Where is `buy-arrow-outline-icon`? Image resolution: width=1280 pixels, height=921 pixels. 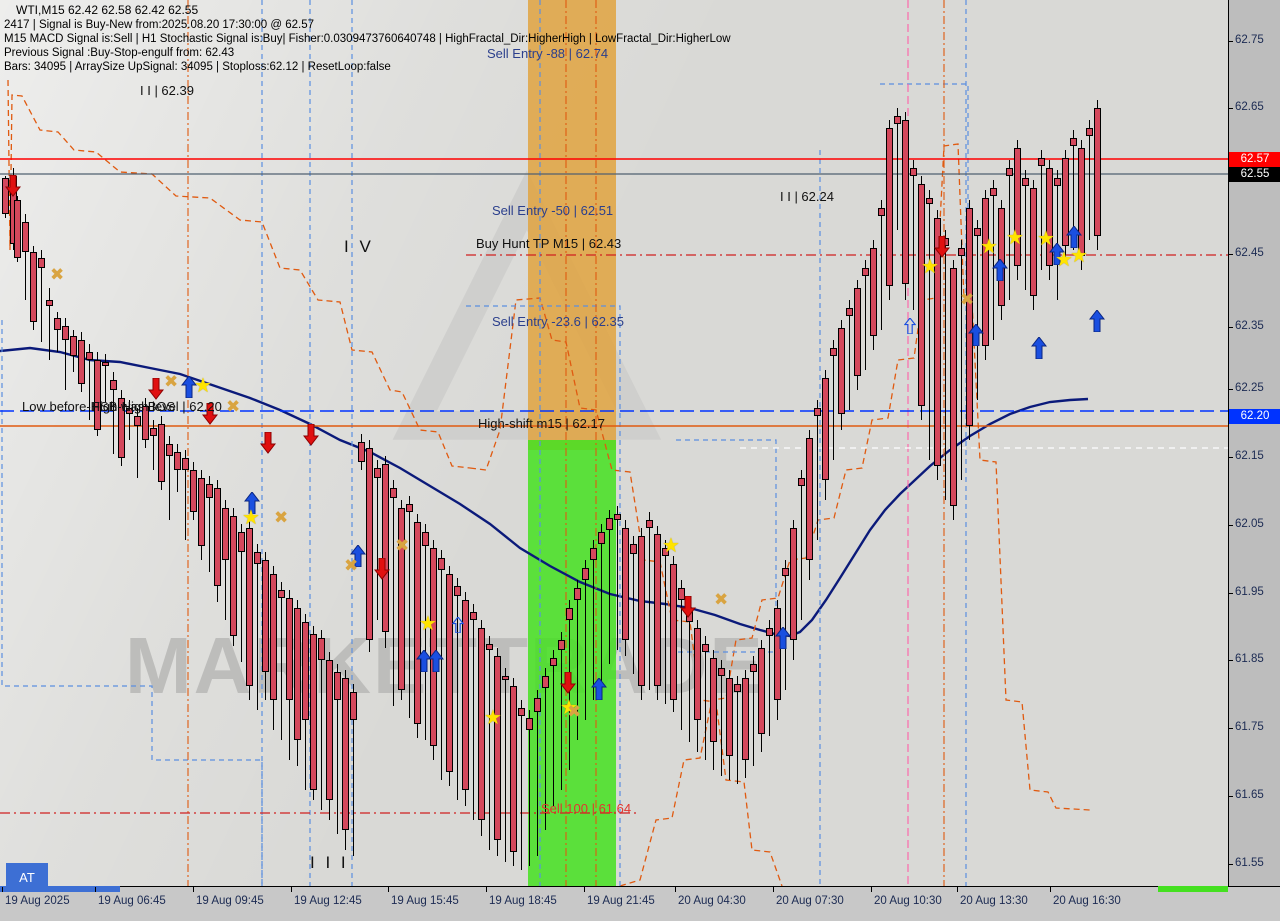 buy-arrow-outline-icon is located at coordinates (458, 625).